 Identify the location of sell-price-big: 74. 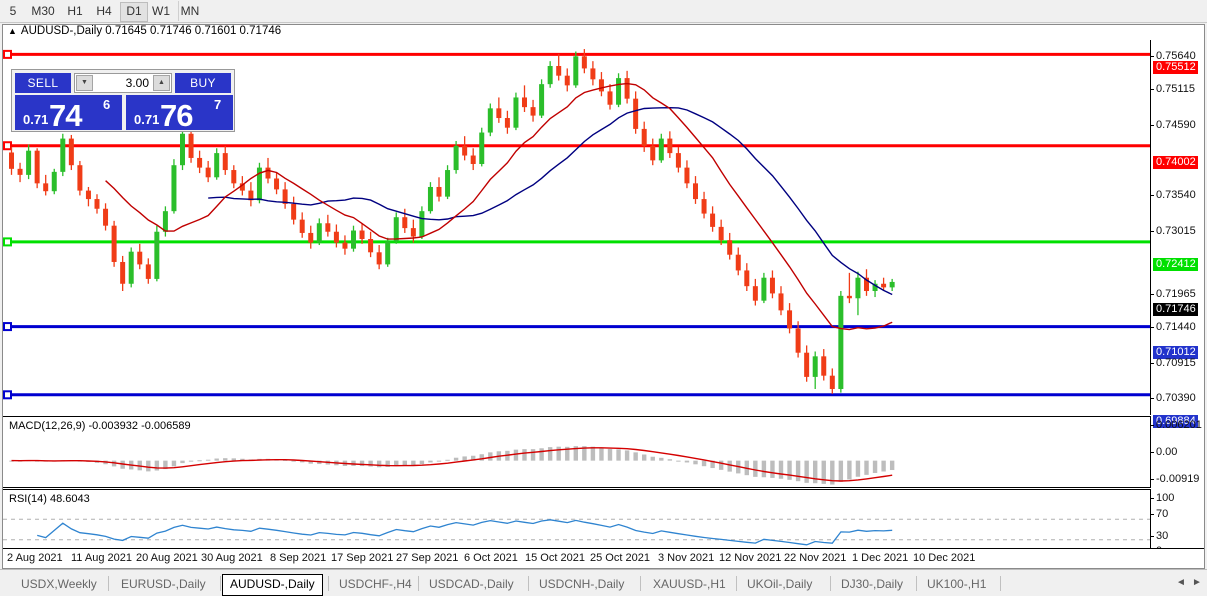
(65, 114).